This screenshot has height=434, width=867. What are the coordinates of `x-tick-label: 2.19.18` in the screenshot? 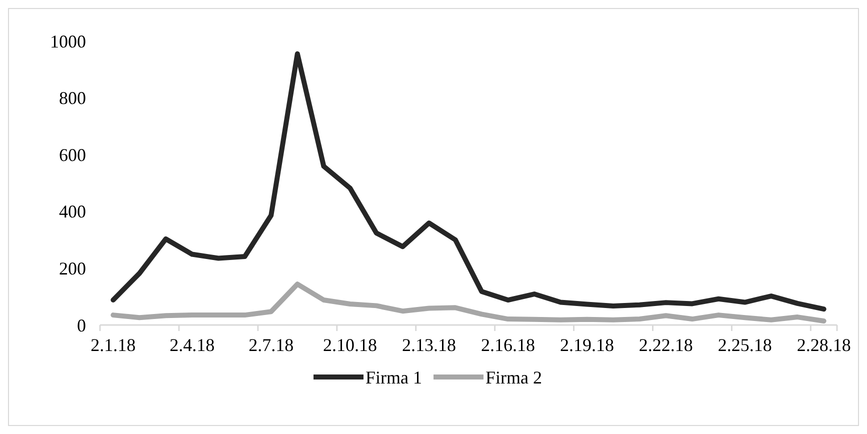 It's located at (587, 345).